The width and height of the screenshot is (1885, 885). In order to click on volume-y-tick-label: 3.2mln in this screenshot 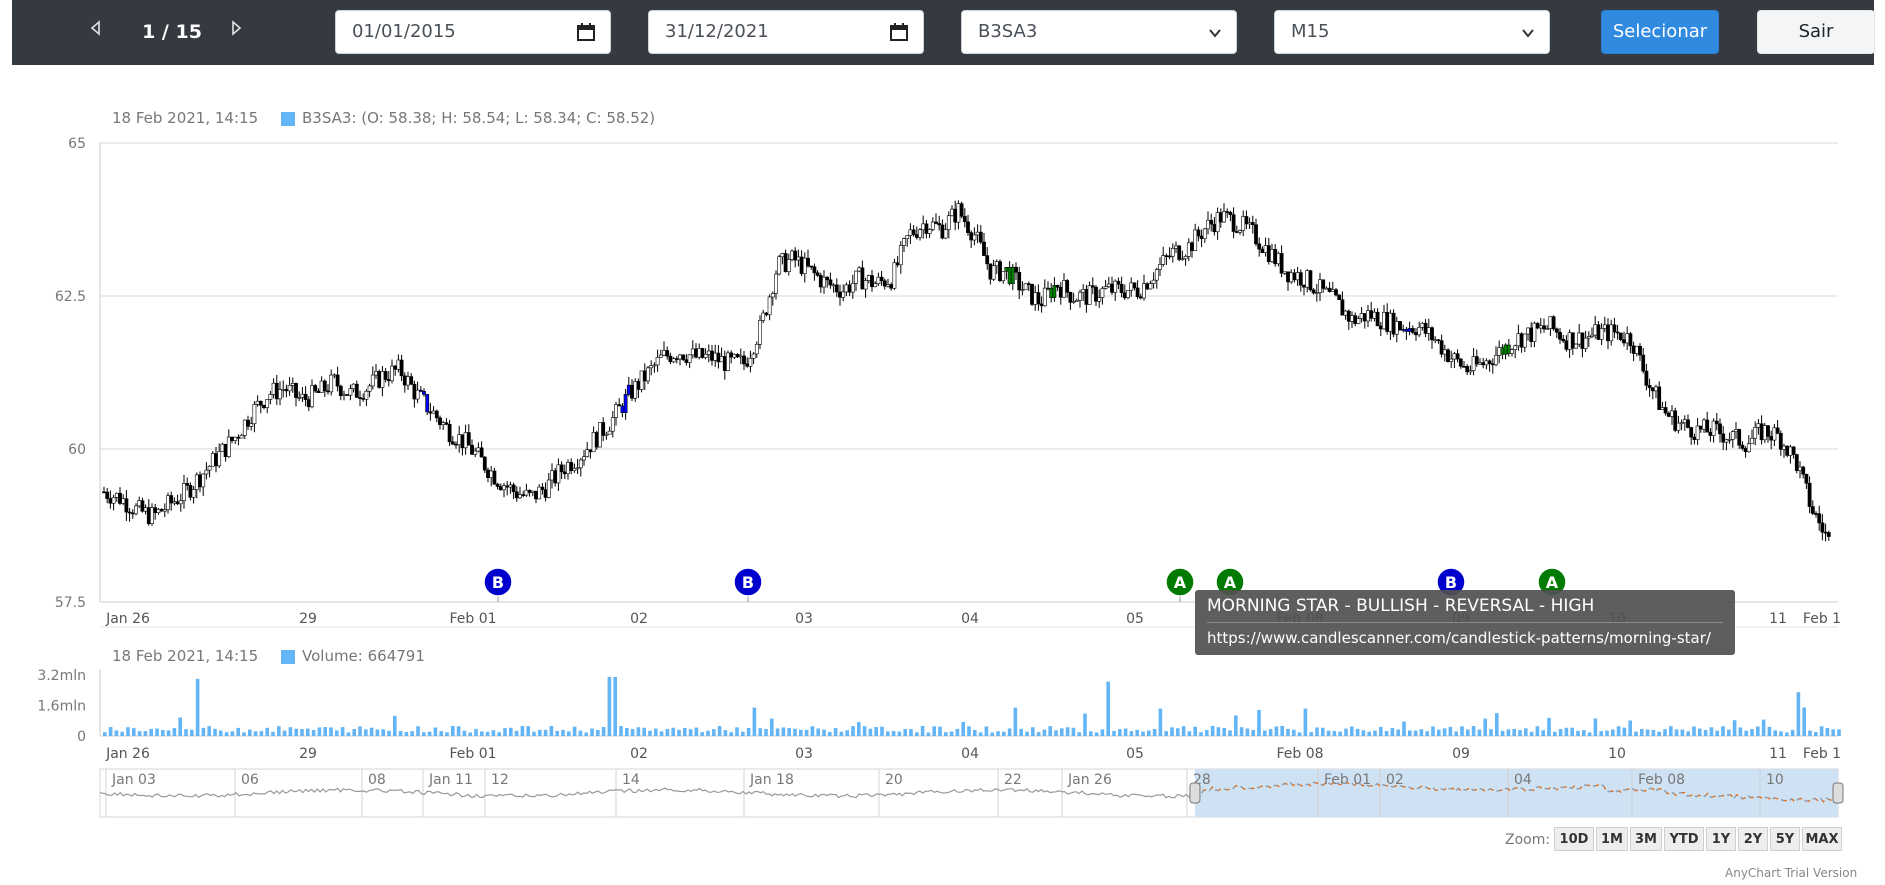, I will do `click(61, 676)`.